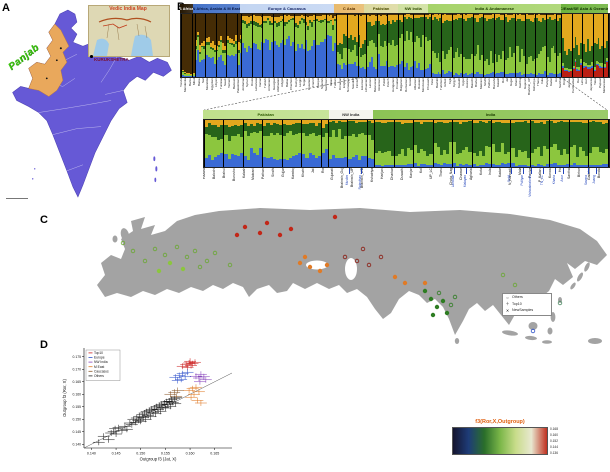  I want to click on scale-bar, so click(17, 197).